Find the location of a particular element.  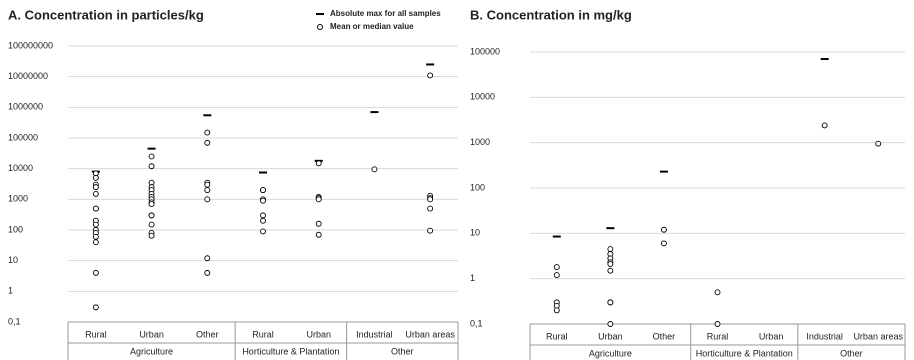

chart-title: A. Concentration in particles/kg is located at coordinates (106, 14).